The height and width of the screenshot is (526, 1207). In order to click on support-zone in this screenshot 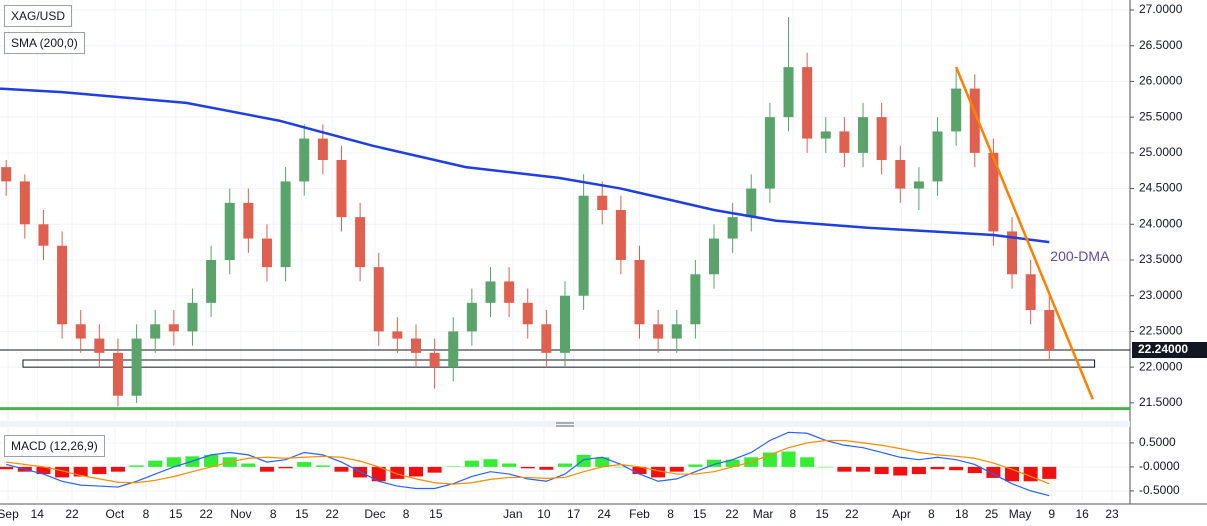, I will do `click(559, 363)`.